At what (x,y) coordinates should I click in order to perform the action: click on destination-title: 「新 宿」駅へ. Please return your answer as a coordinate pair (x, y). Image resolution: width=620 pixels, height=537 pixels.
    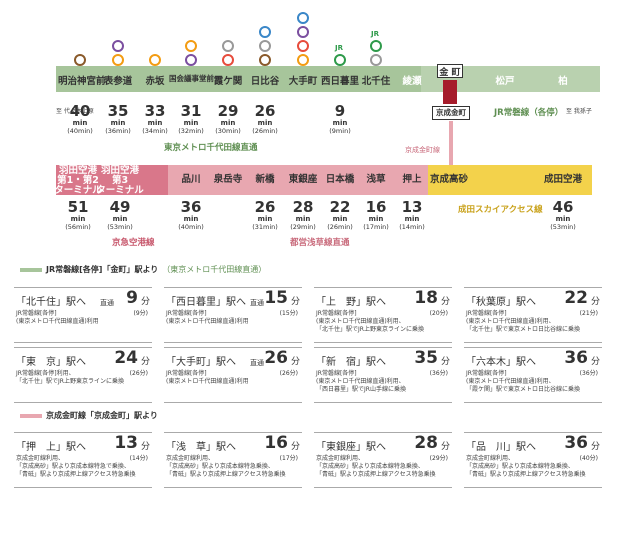
    Looking at the image, I should click on (351, 362).